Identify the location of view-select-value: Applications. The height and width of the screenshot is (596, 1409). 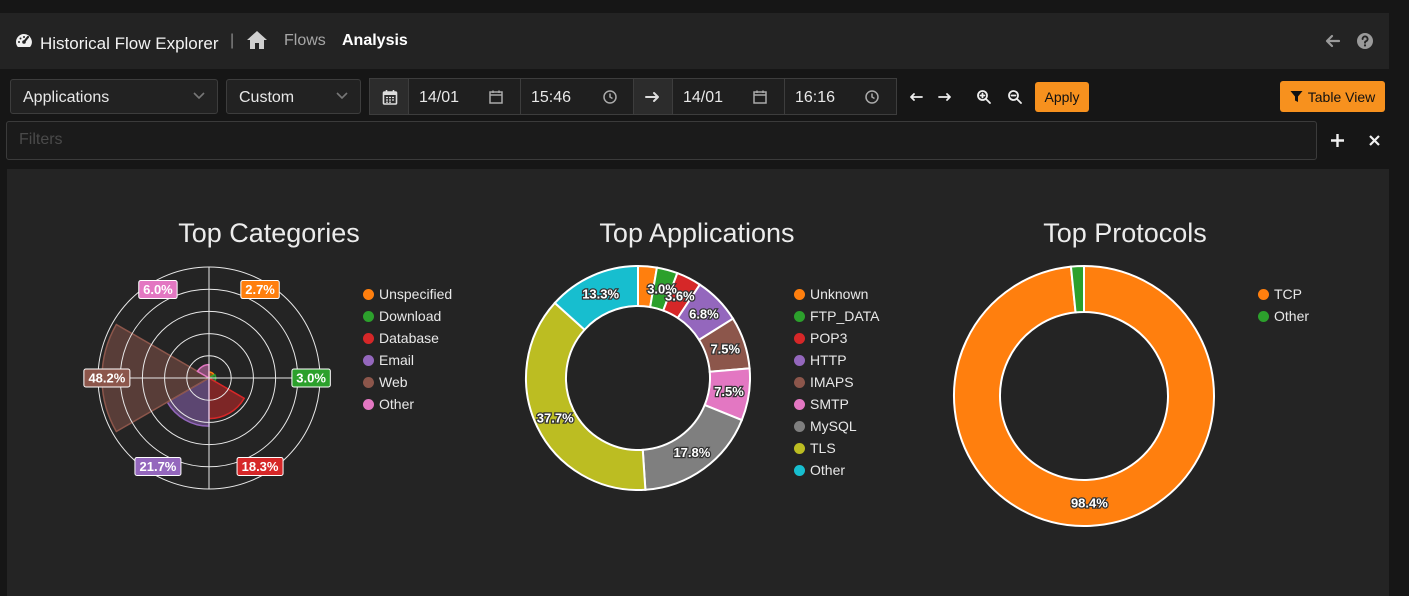
(66, 97).